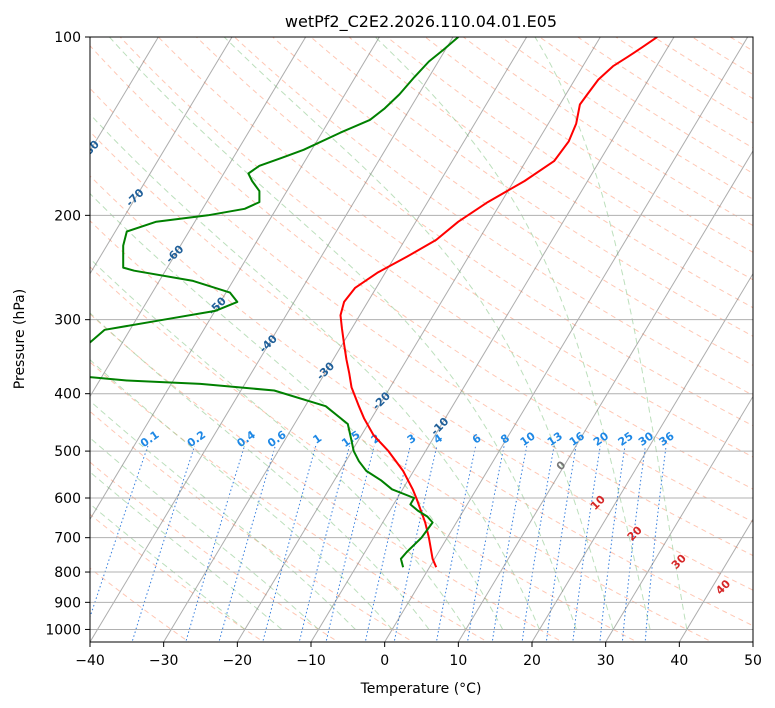 Image resolution: width=775 pixels, height=708 pixels. I want to click on x-tick-label: −30, so click(164, 661).